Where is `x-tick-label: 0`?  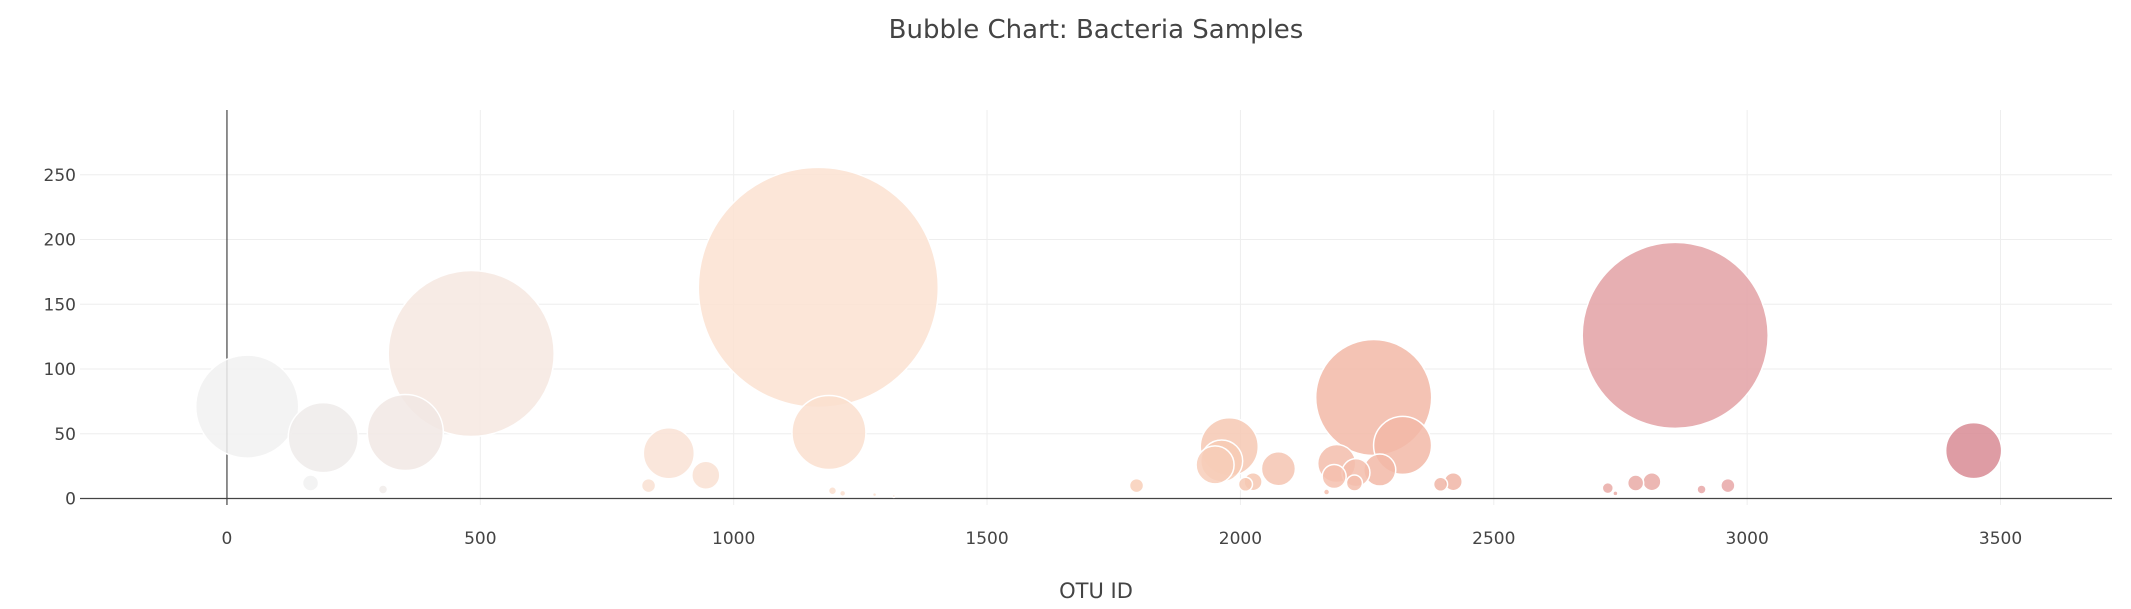 x-tick-label: 0 is located at coordinates (227, 539).